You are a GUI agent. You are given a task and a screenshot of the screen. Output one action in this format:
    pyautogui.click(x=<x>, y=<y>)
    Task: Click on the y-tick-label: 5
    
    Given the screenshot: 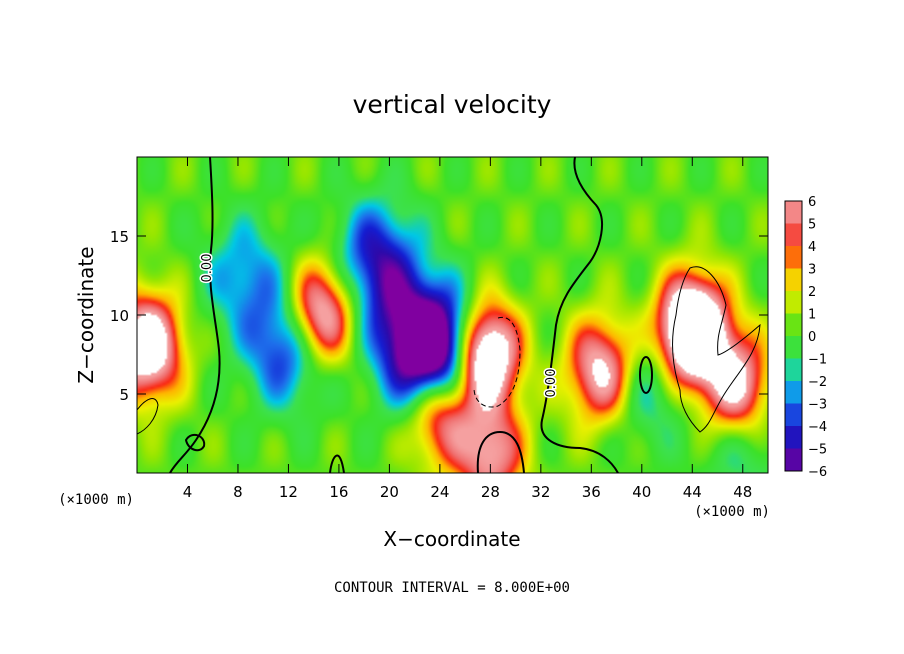 What is the action you would take?
    pyautogui.click(x=124, y=395)
    